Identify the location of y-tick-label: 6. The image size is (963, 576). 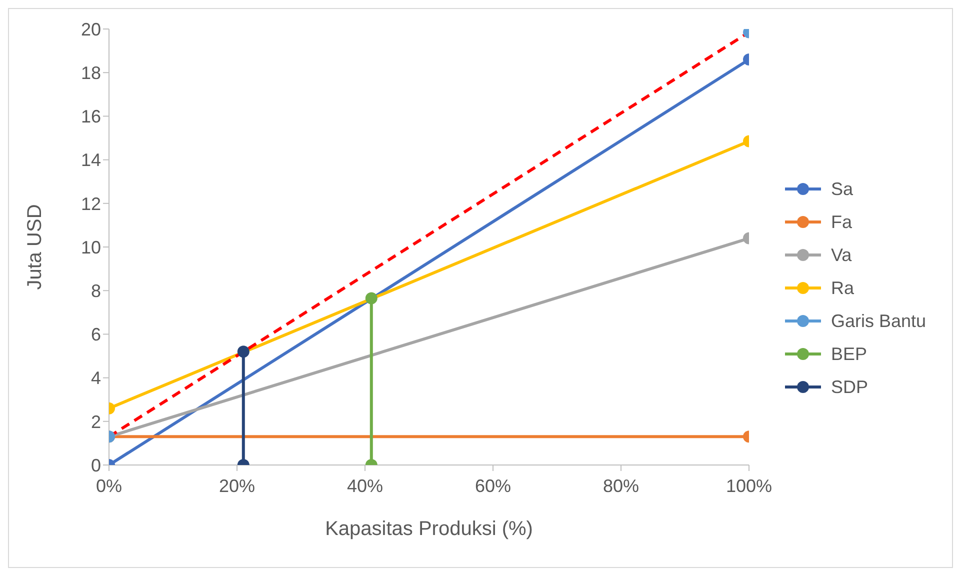
(95, 334).